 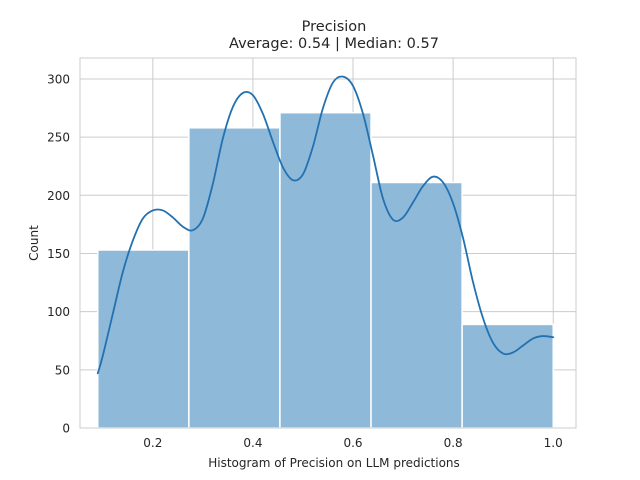 What do you see at coordinates (352, 443) in the screenshot?
I see `x-tick-label: 0.6` at bounding box center [352, 443].